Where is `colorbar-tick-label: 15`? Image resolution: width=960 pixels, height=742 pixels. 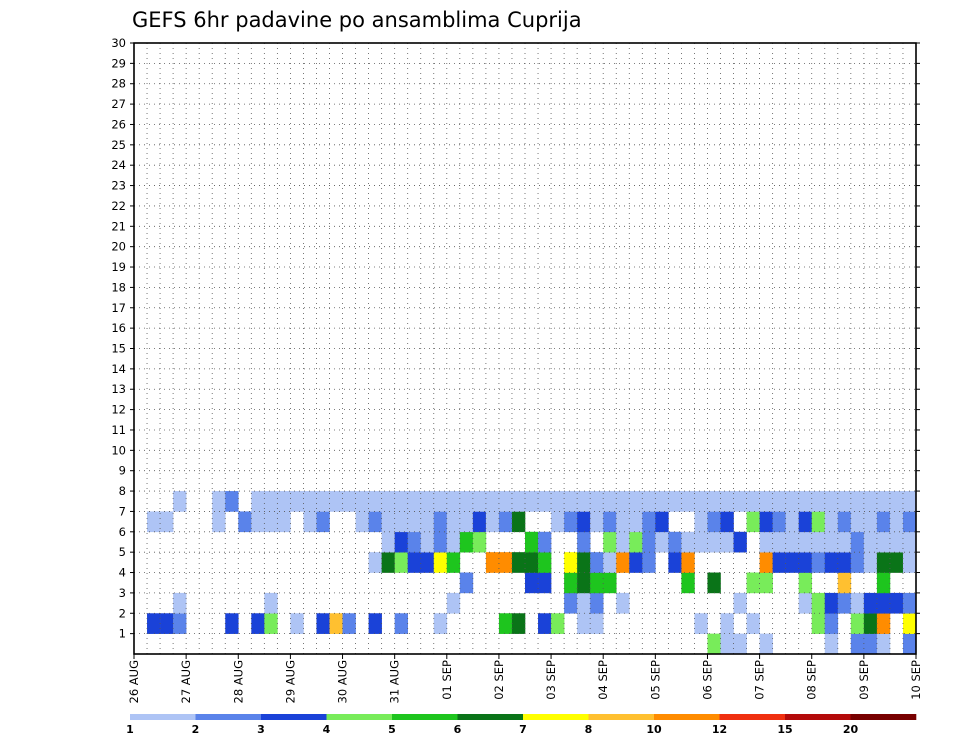 colorbar-tick-label: 15 is located at coordinates (784, 729).